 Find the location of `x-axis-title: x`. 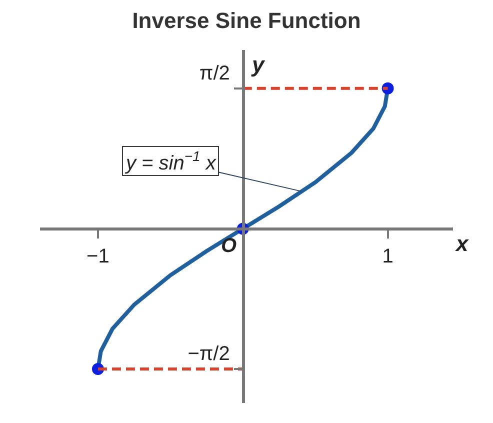

x-axis-title: x is located at coordinates (462, 243).